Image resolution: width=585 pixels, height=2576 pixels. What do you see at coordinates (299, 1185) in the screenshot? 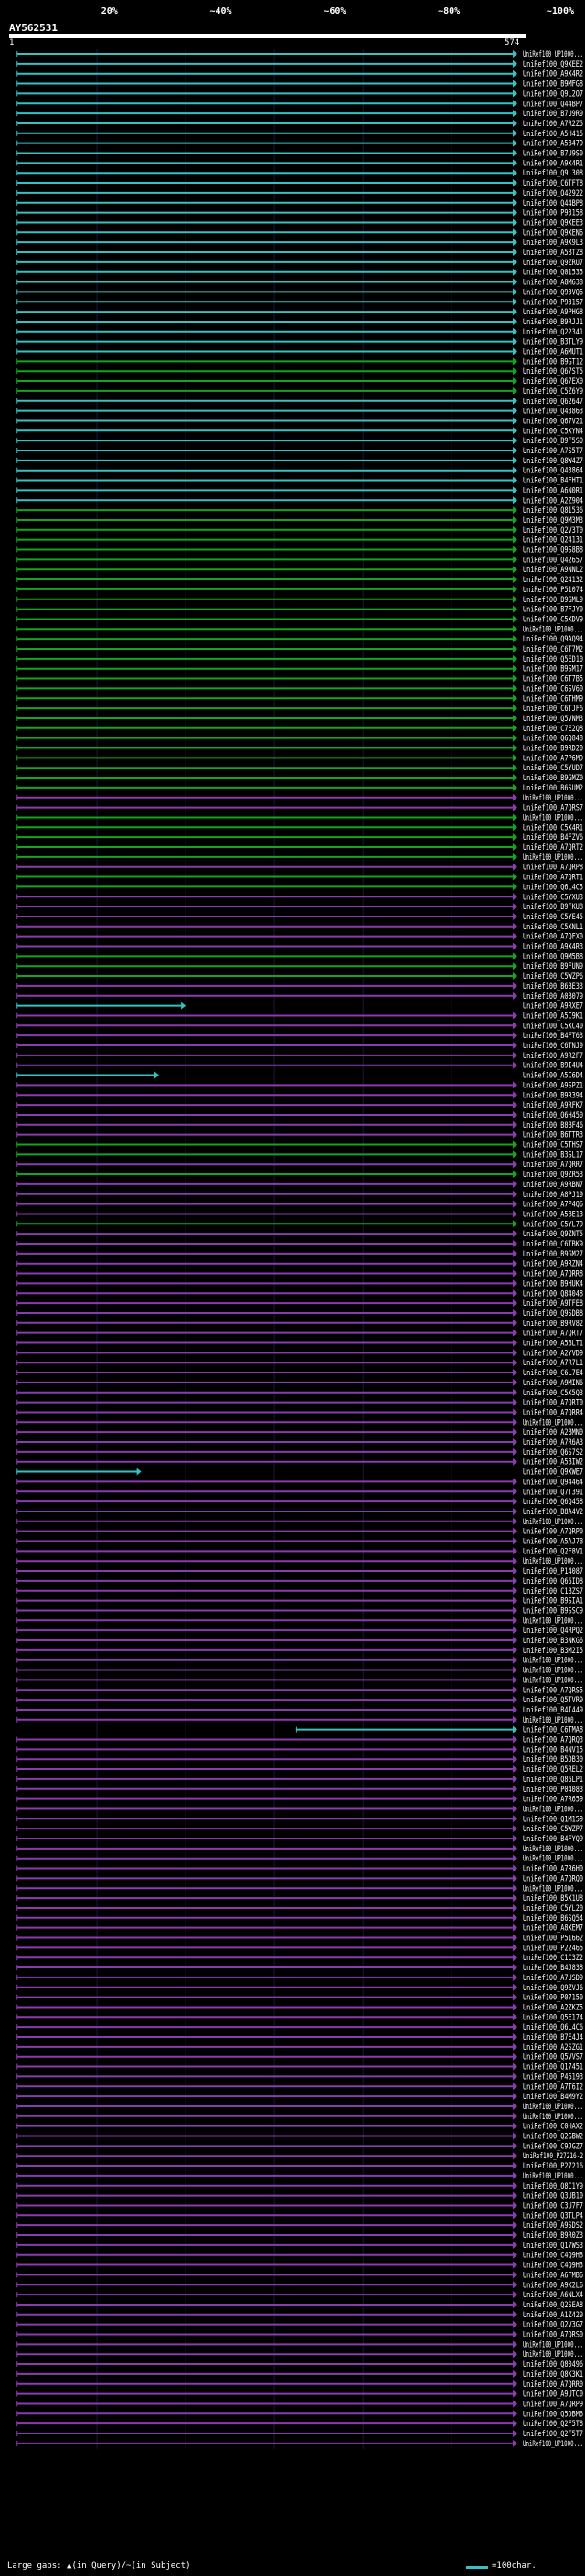
I see `alignment-hit: UniRef100_A9RBN7` at bounding box center [299, 1185].